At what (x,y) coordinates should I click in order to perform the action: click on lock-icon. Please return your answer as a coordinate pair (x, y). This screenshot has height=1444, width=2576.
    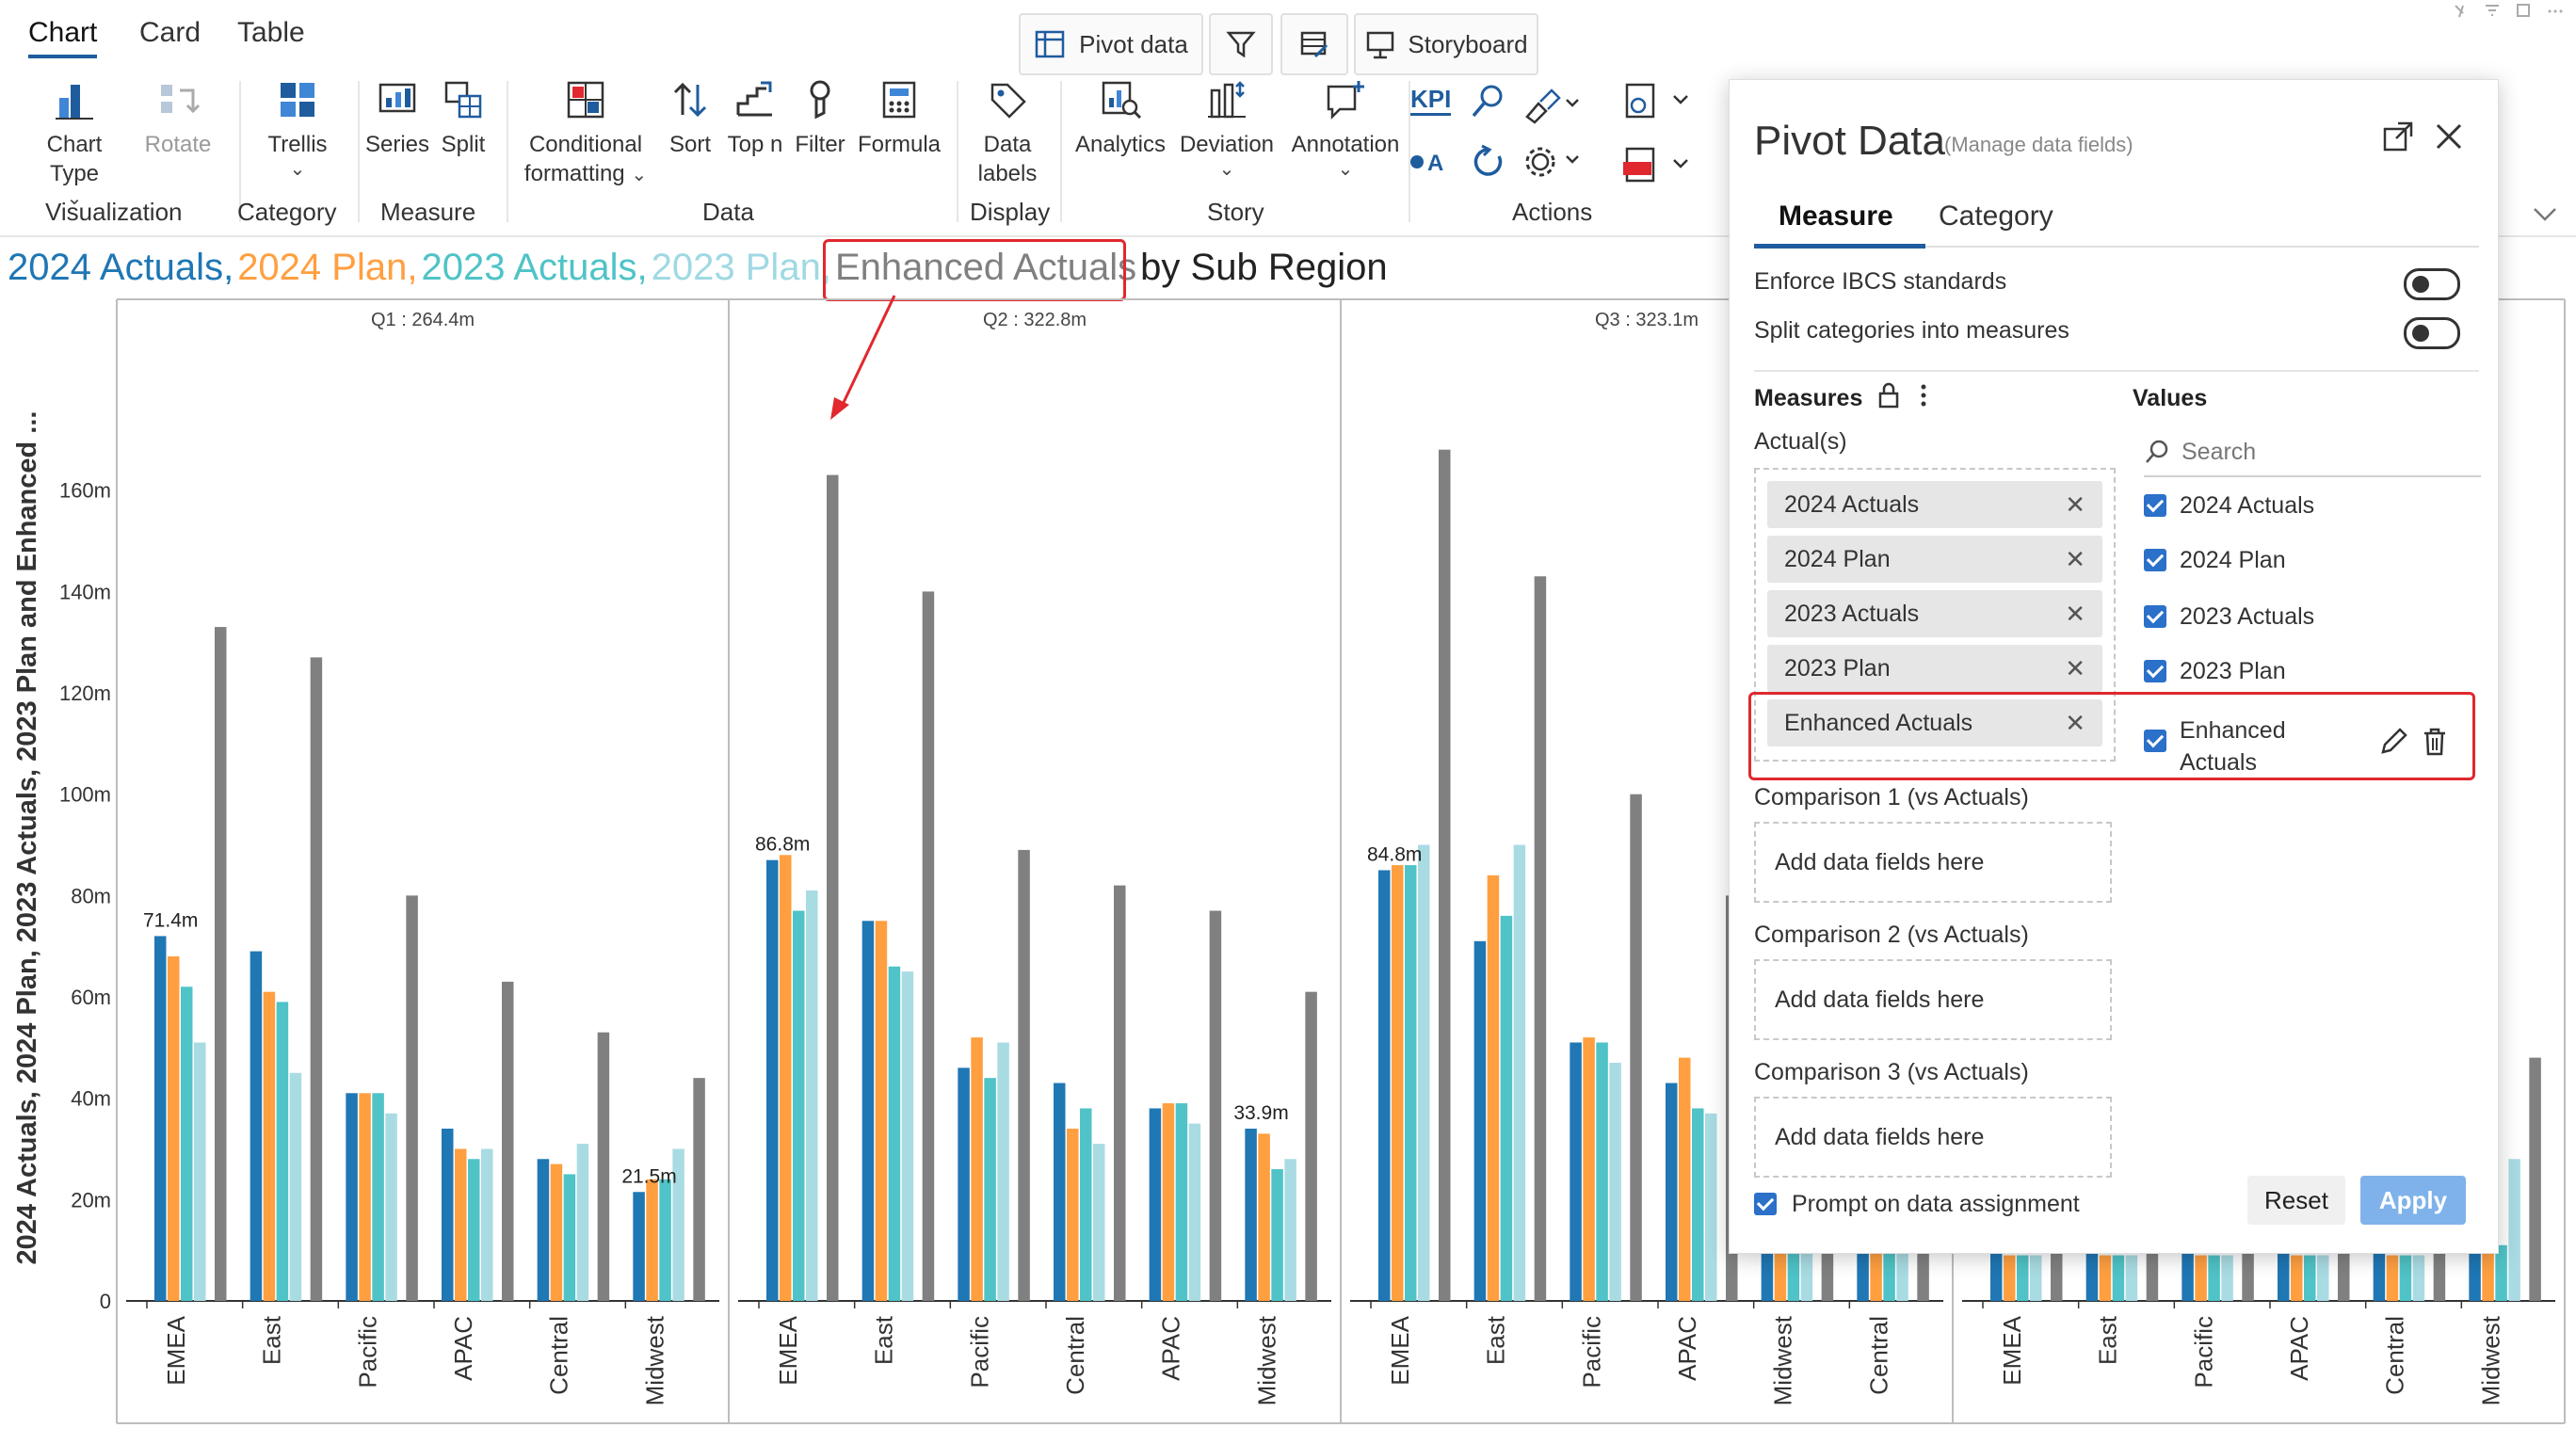
    Looking at the image, I should click on (1888, 395).